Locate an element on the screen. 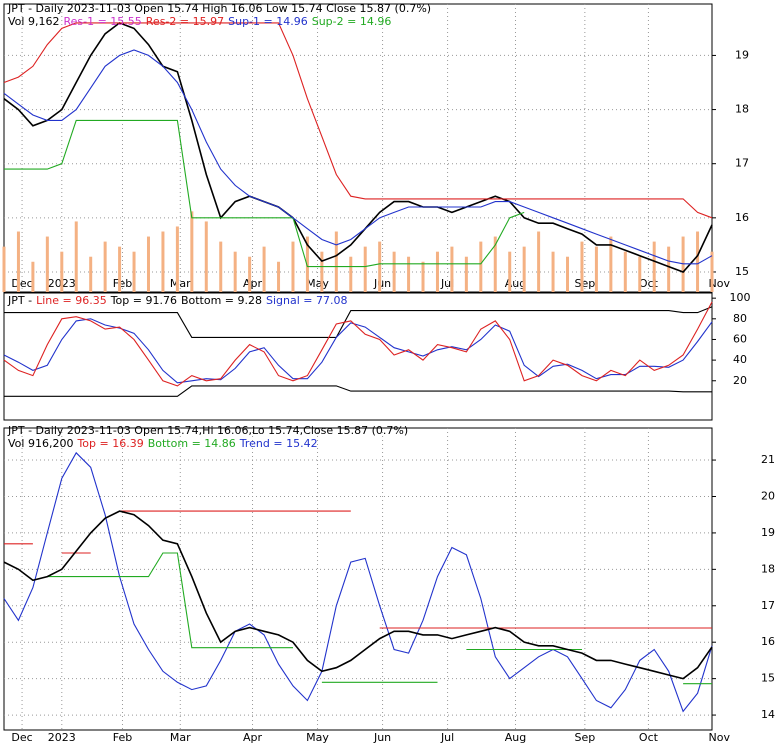 Image resolution: width=780 pixels, height=745 pixels. legend-entry: Signal = 77.08 is located at coordinates (307, 300).